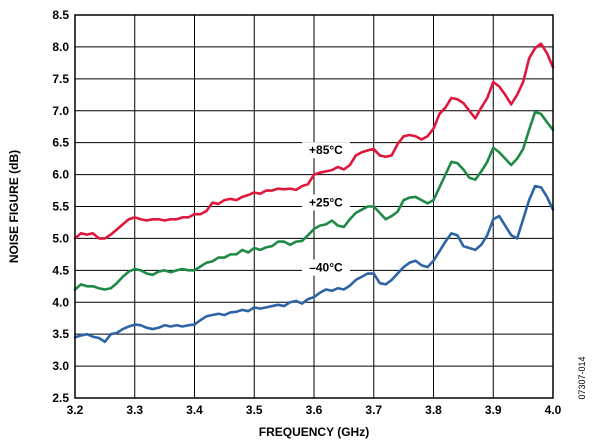 The image size is (595, 442). Describe the element at coordinates (314, 432) in the screenshot. I see `x-axis-title: FREQUENCY (GHz)` at that location.